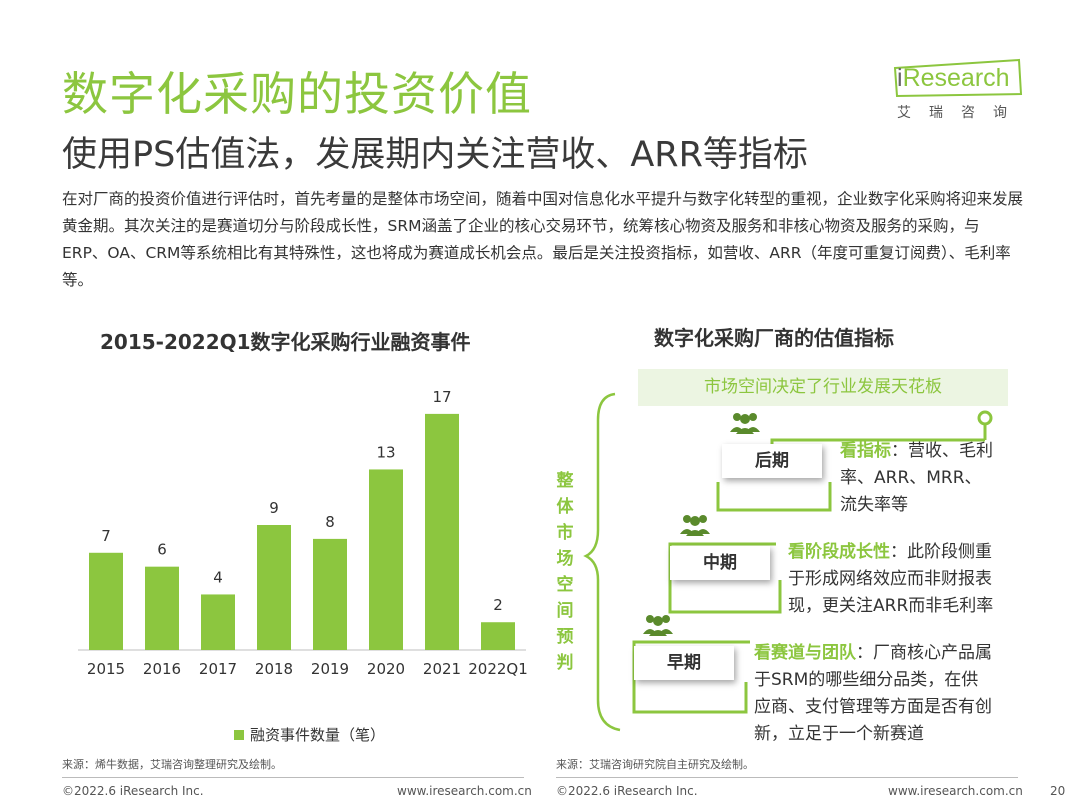 This screenshot has width=1080, height=810. Describe the element at coordinates (690, 698) in the screenshot. I see `early-stage-base` at that location.